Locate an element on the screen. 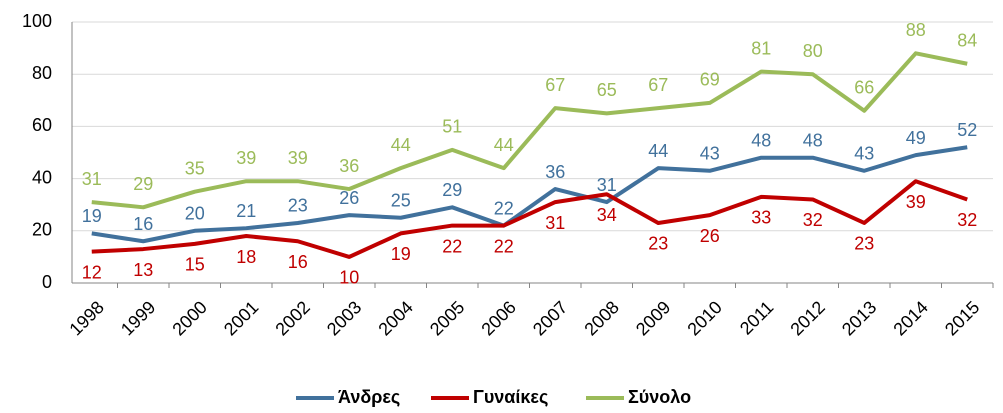 The height and width of the screenshot is (413, 1003). data-label: 88 is located at coordinates (916, 30).